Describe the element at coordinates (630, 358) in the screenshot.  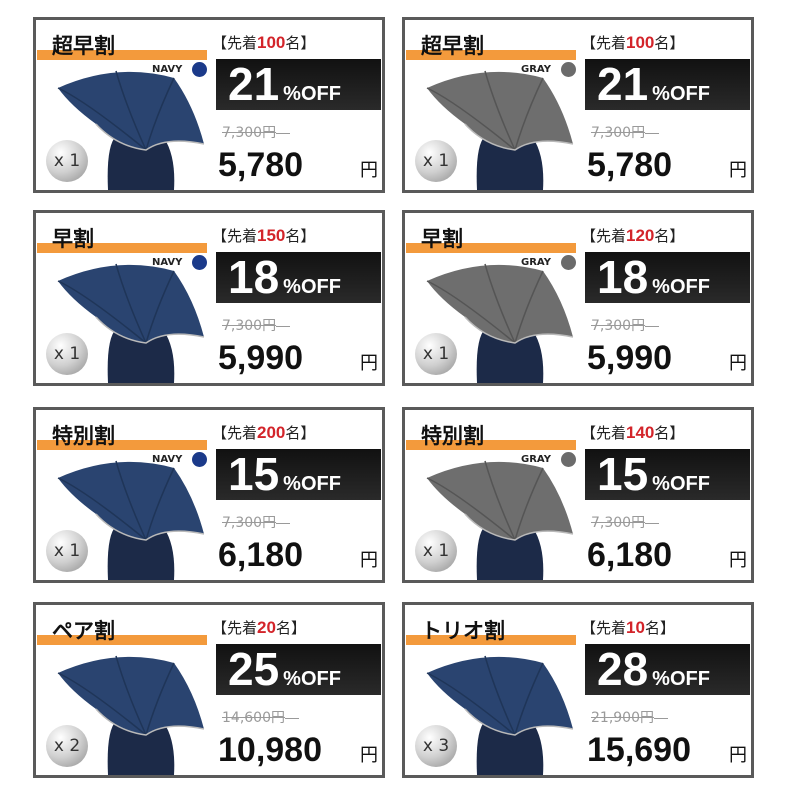
I see `sale-price: 5,990` at that location.